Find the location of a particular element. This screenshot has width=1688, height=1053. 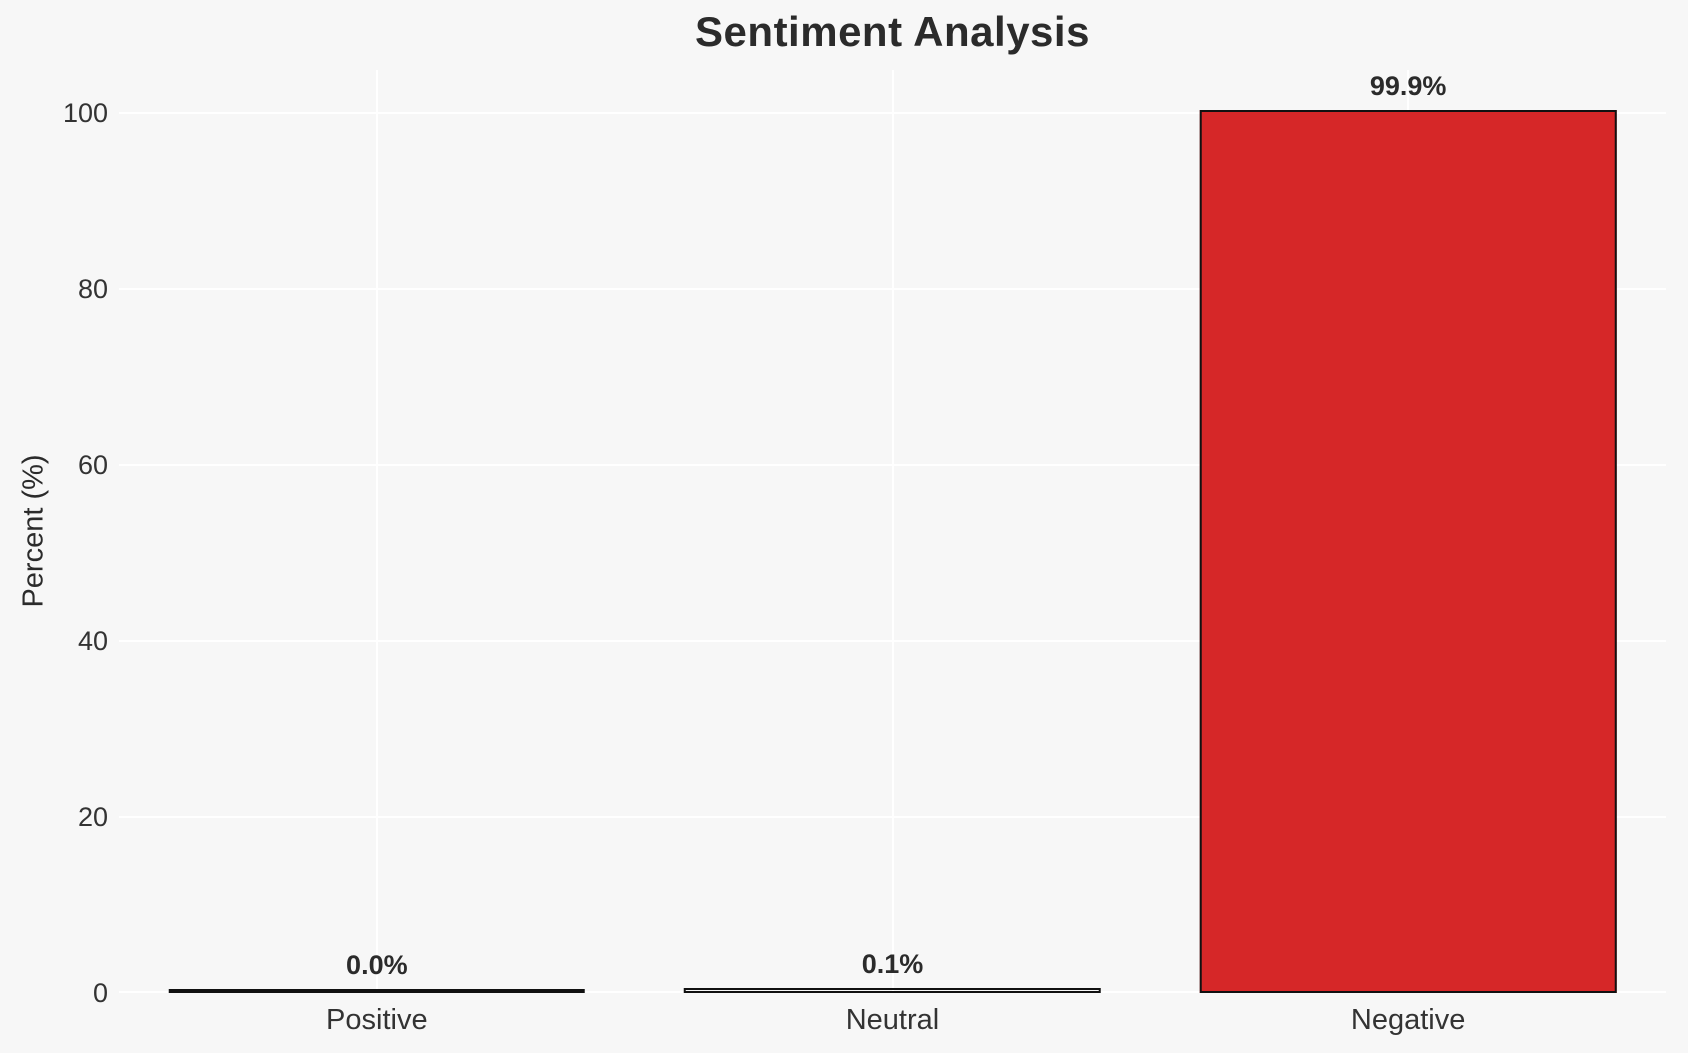

chart-title: Sentiment Analysis is located at coordinates (892, 31).